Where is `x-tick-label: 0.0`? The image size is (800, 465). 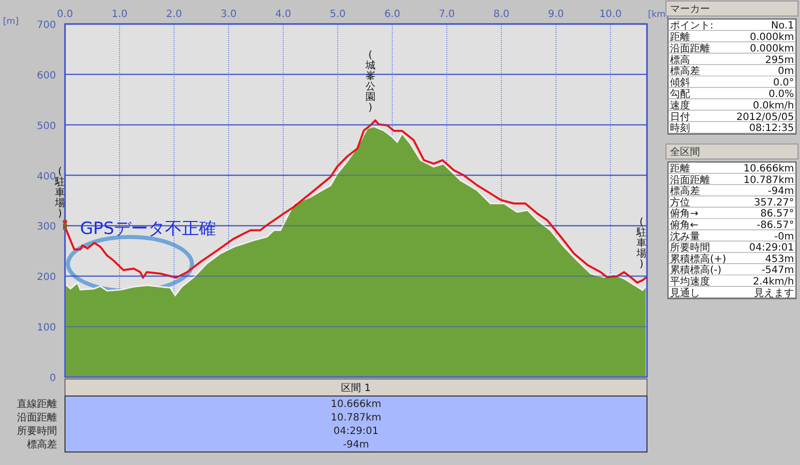 x-tick-label: 0.0 is located at coordinates (65, 14).